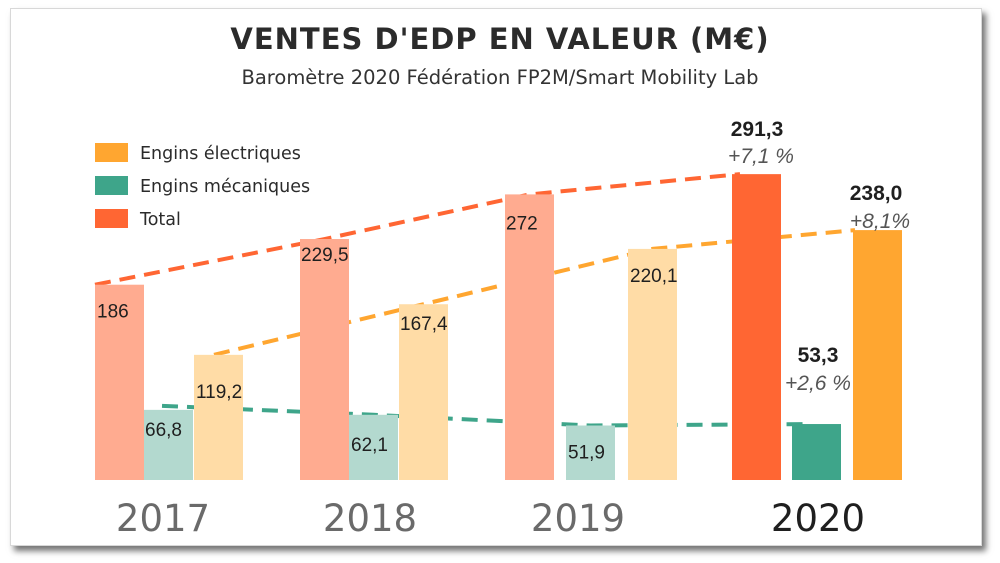 This screenshot has width=1000, height=563. What do you see at coordinates (816, 452) in the screenshot?
I see `bar-1-2020` at bounding box center [816, 452].